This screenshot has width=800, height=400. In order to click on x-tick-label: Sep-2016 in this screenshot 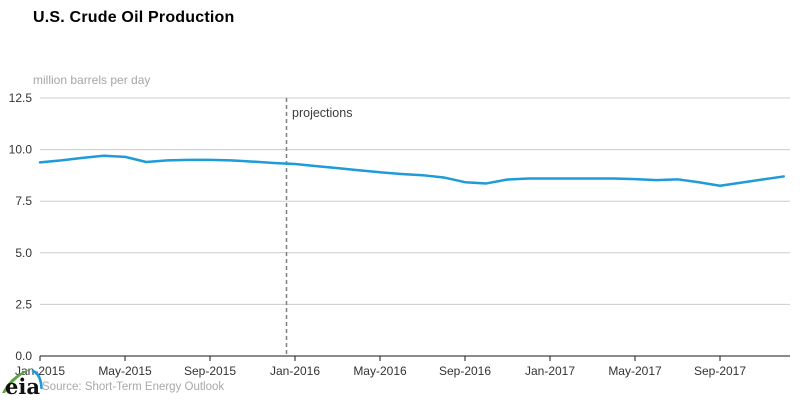, I will do `click(465, 371)`.